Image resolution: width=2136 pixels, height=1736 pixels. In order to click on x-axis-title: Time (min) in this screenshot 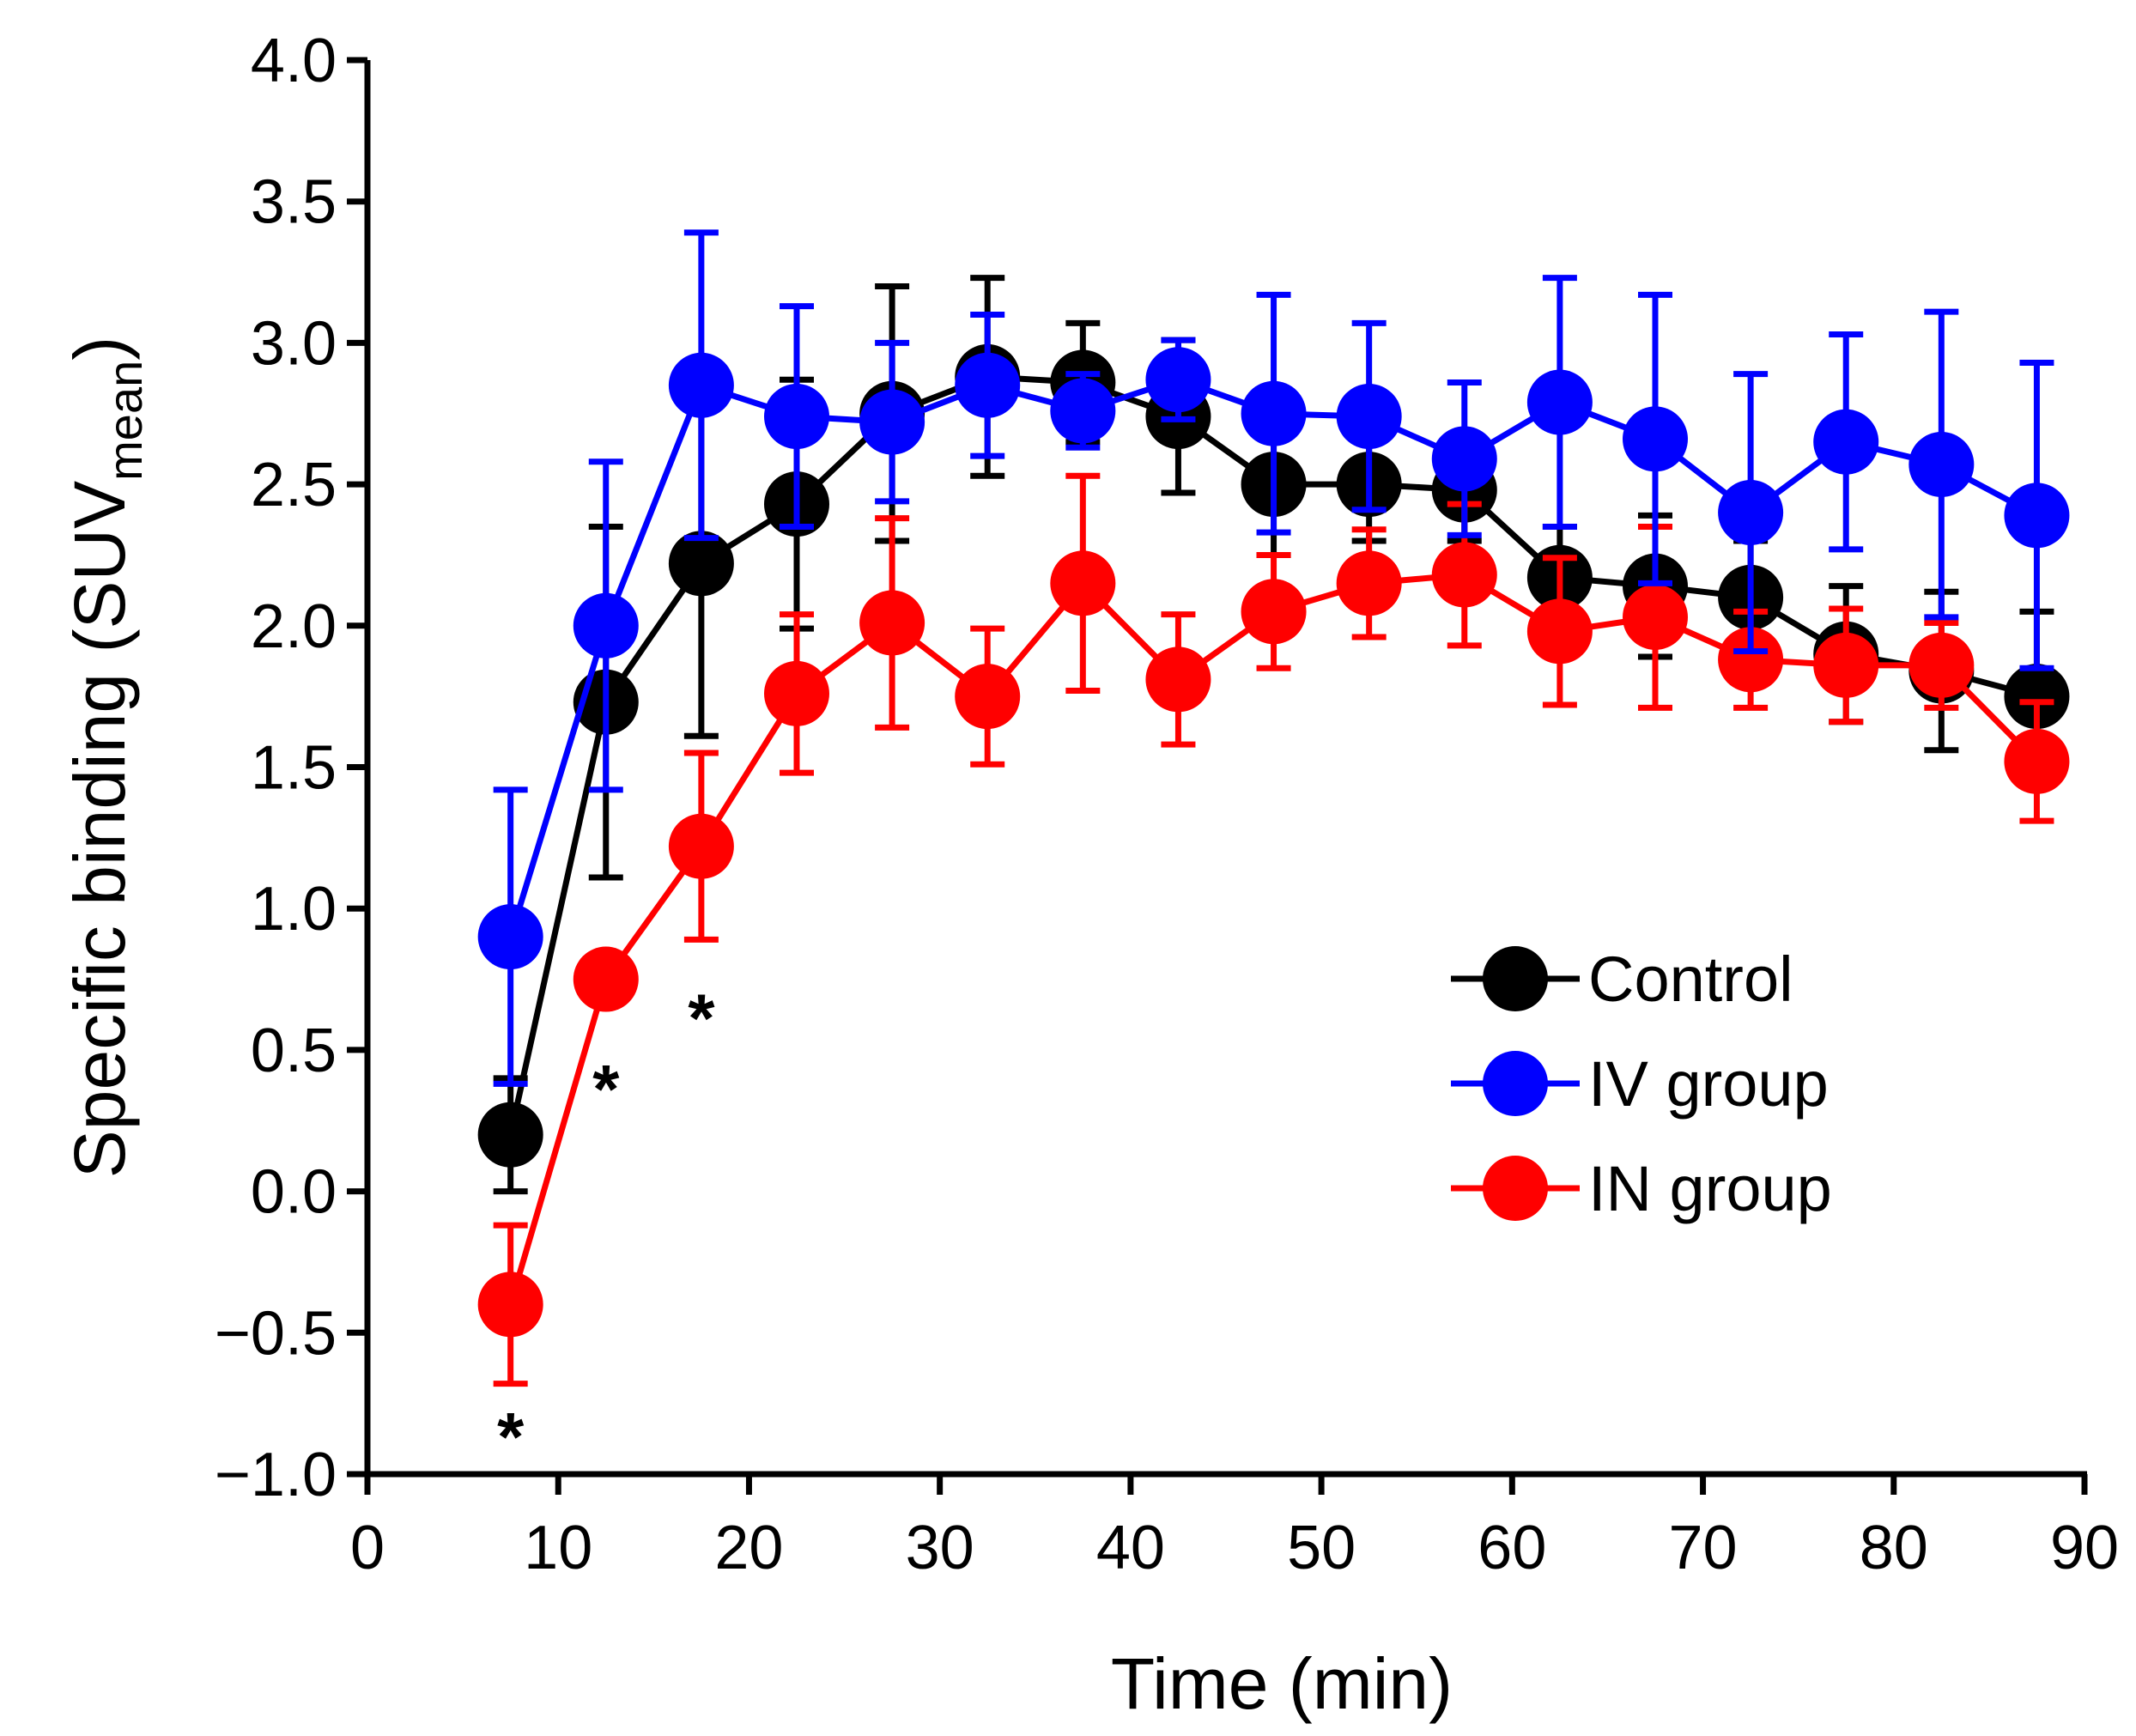, I will do `click(1282, 1683)`.